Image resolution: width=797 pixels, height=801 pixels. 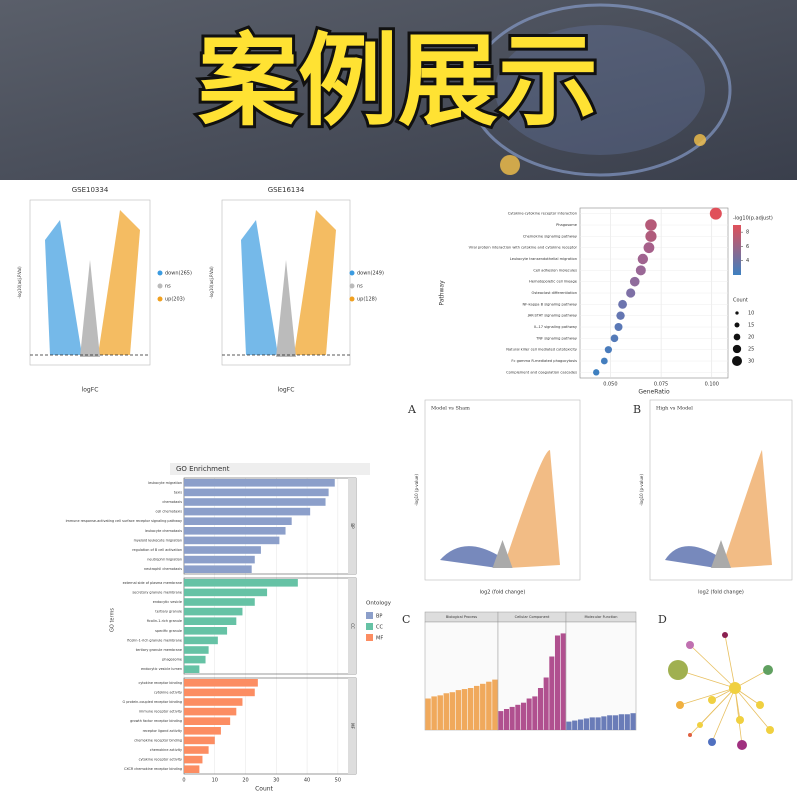 I want to click on size-label: 10, so click(x=751, y=314).